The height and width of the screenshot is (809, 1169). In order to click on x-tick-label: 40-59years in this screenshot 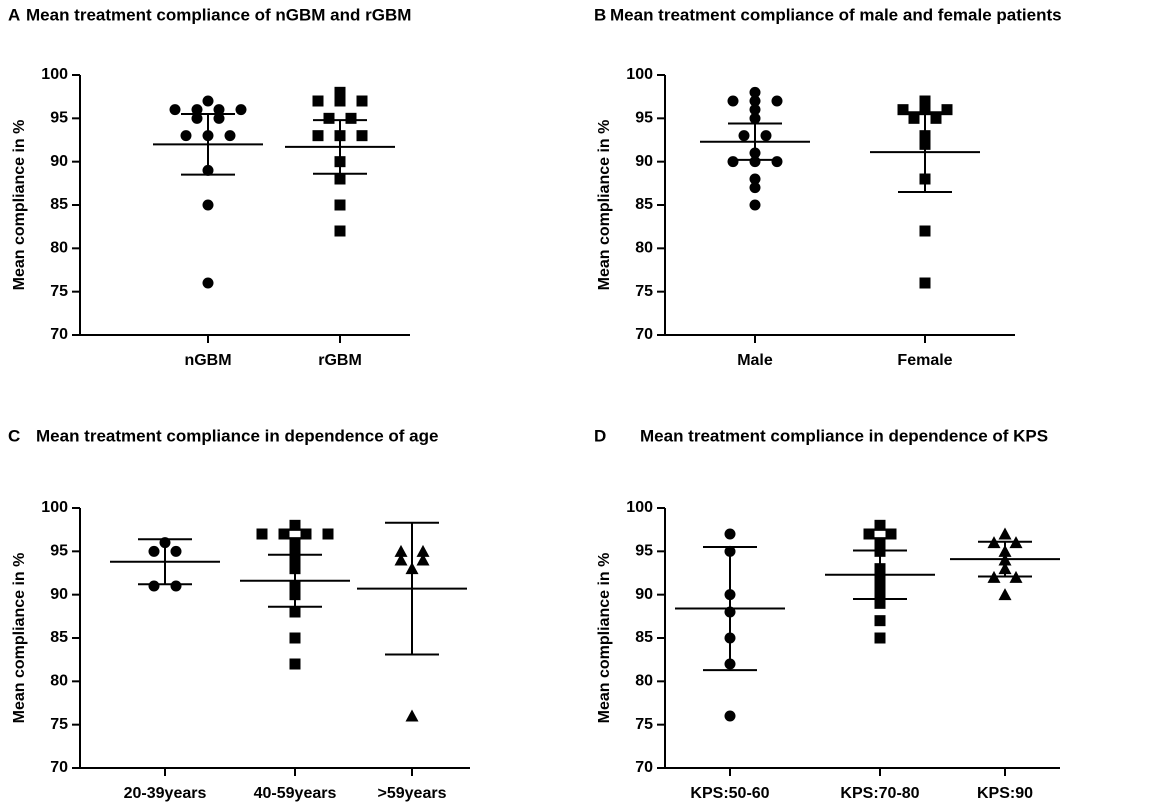, I will do `click(295, 793)`.